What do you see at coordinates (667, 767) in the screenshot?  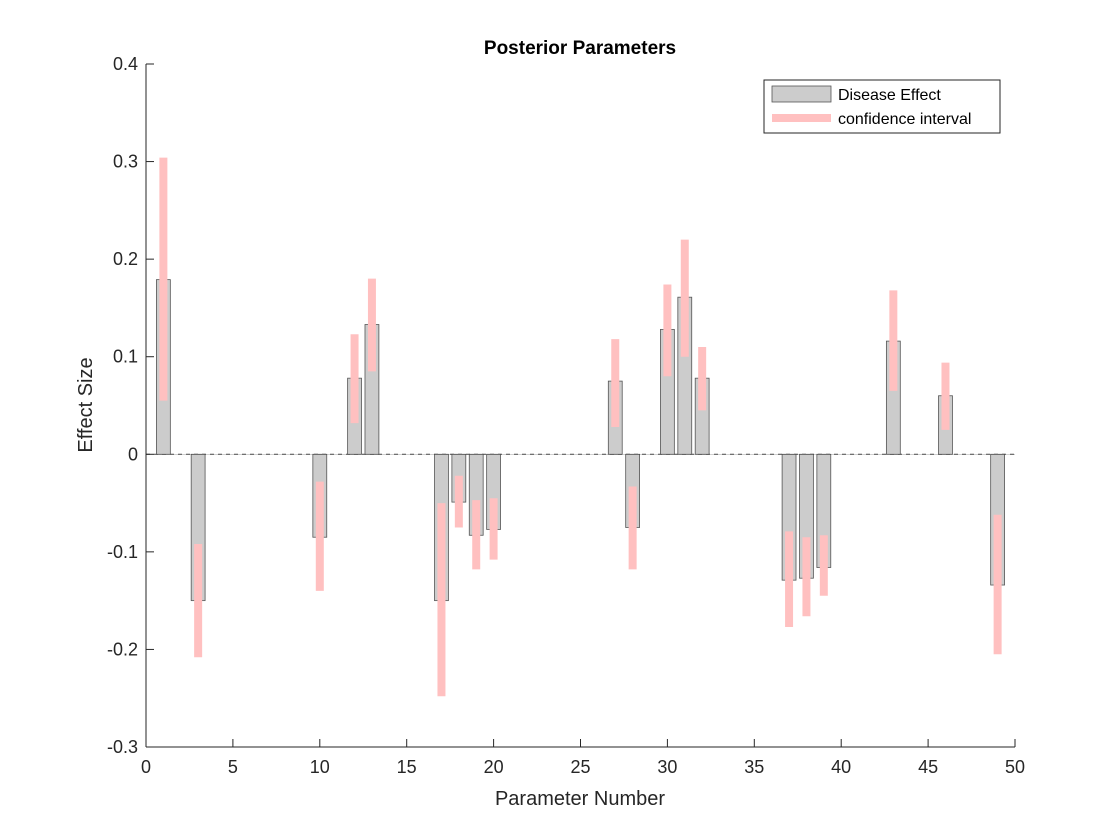 I see `x-tick-label-30: 30` at bounding box center [667, 767].